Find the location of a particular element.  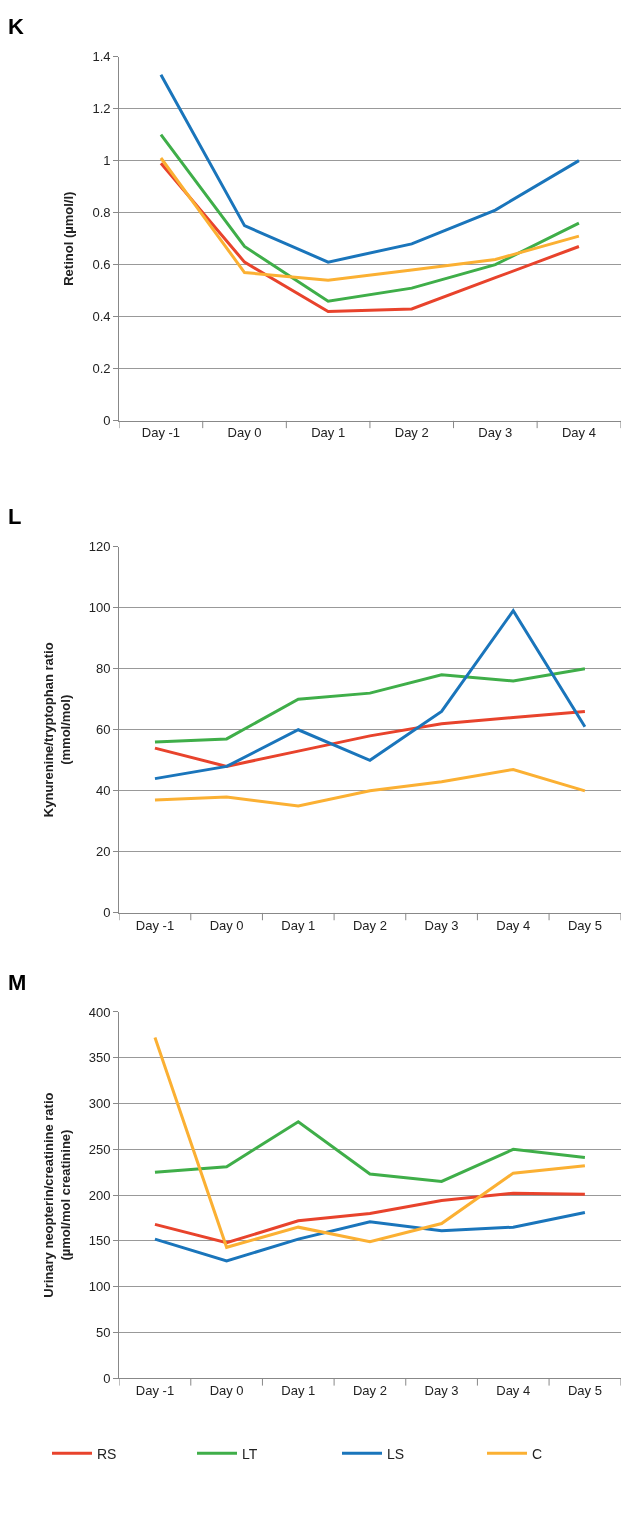

y-tick-label: 200 is located at coordinates (99, 1195).